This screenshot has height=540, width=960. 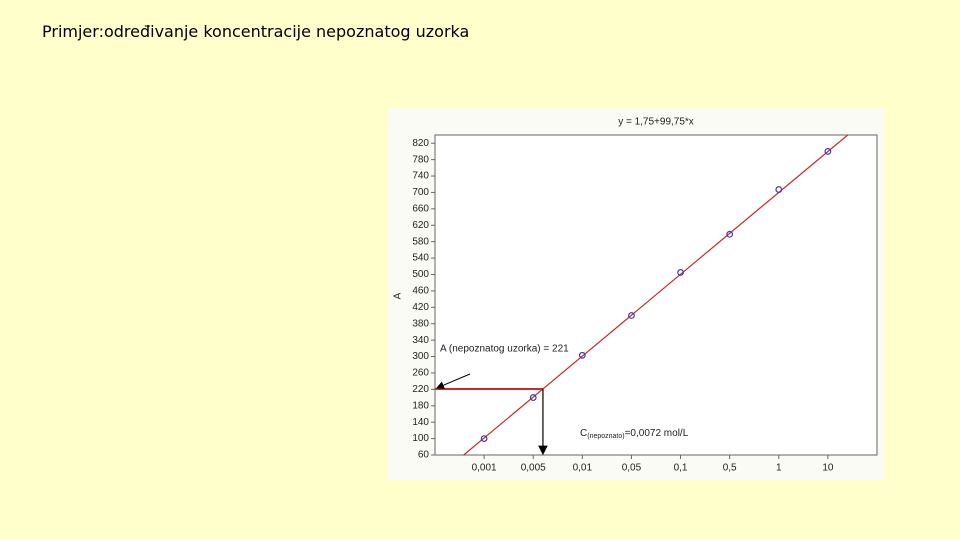 What do you see at coordinates (420, 225) in the screenshot?
I see `y-tick-label: 620` at bounding box center [420, 225].